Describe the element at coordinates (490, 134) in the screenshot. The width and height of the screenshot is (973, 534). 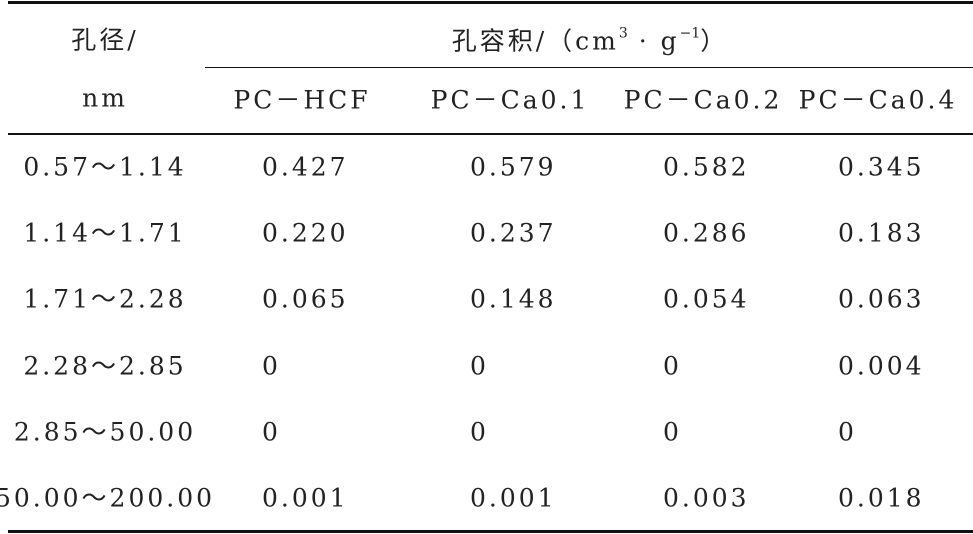
I see `header-rule` at that location.